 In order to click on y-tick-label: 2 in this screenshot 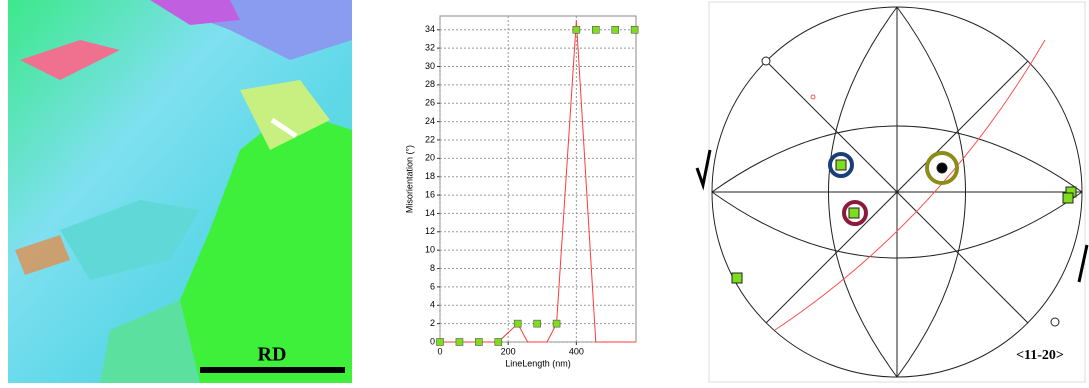, I will do `click(432, 323)`.